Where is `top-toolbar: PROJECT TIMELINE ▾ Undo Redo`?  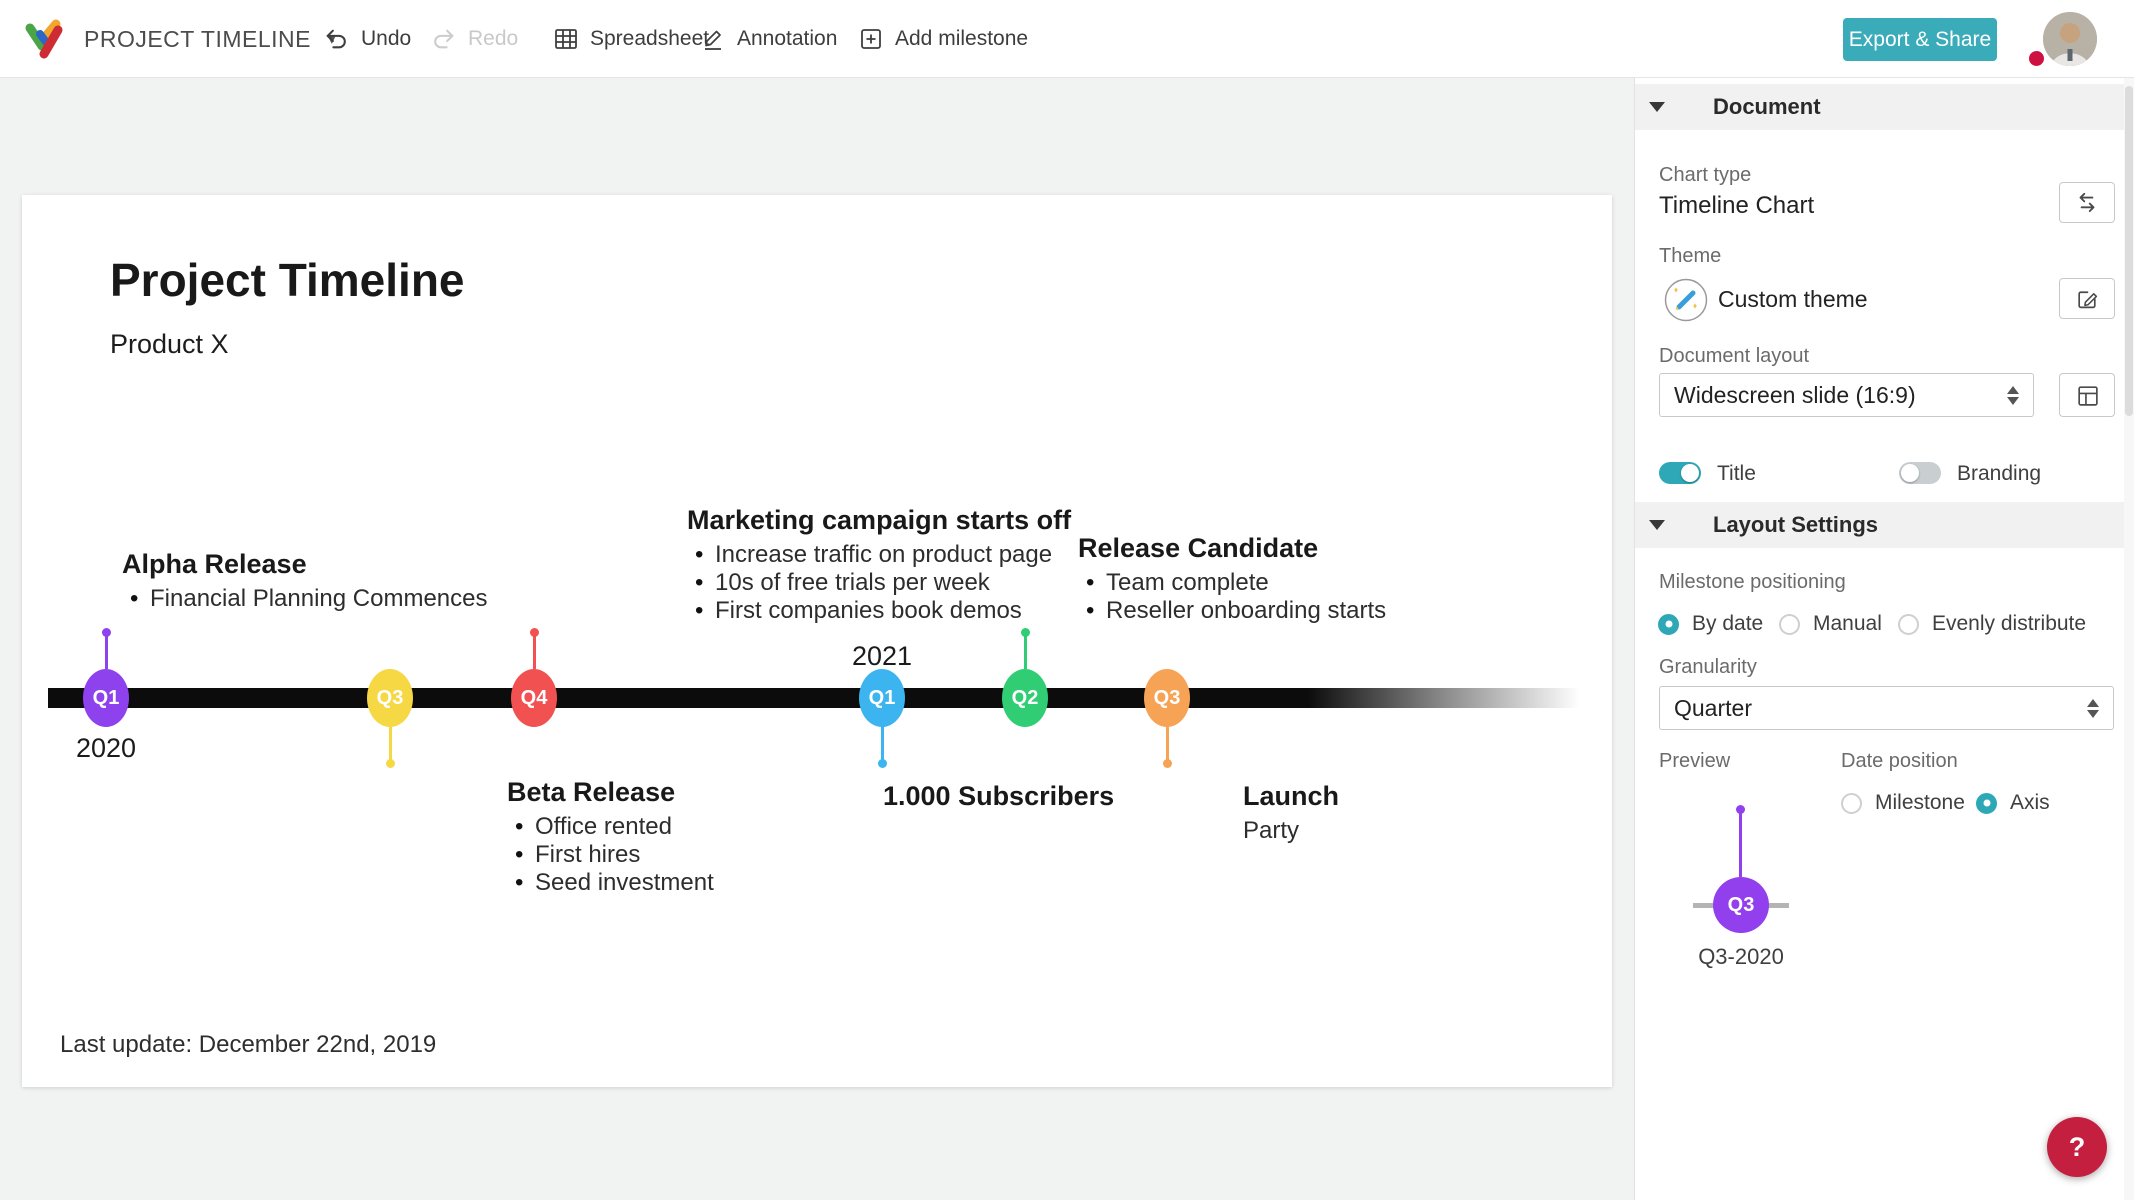 top-toolbar: PROJECT TIMELINE ▾ Undo Redo is located at coordinates (1067, 39).